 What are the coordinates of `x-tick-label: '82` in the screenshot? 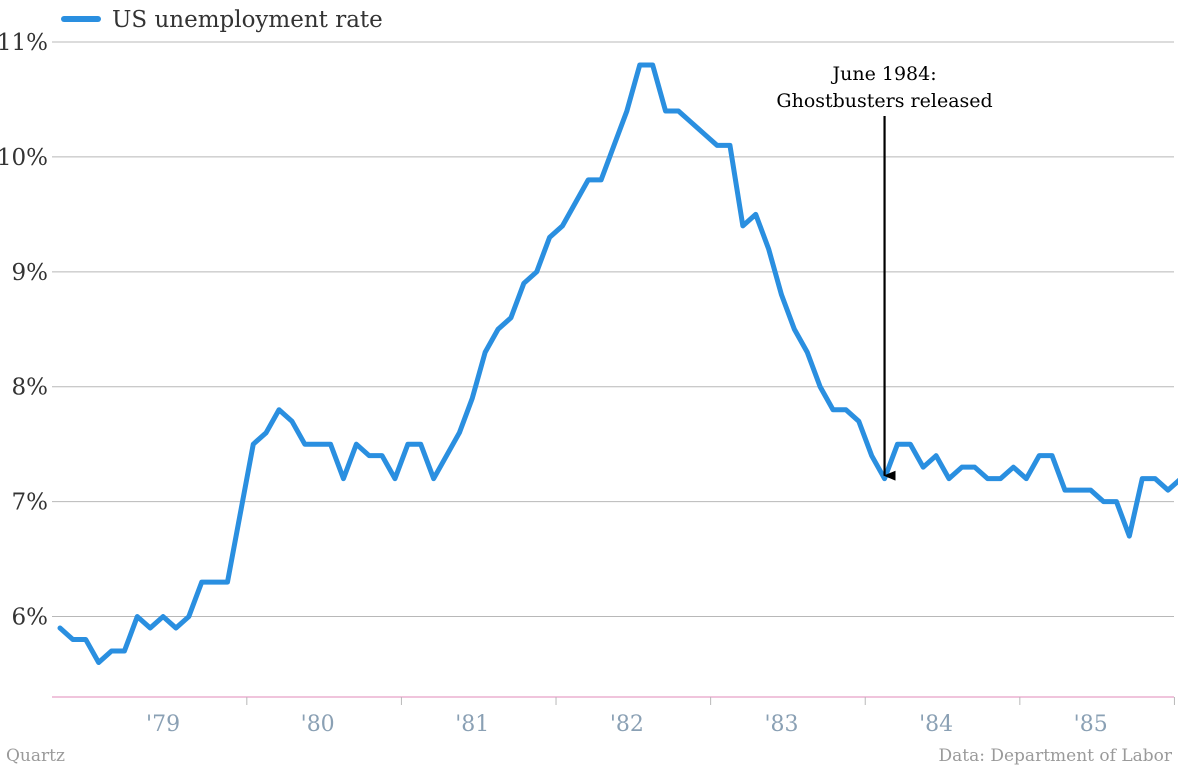 It's located at (627, 724).